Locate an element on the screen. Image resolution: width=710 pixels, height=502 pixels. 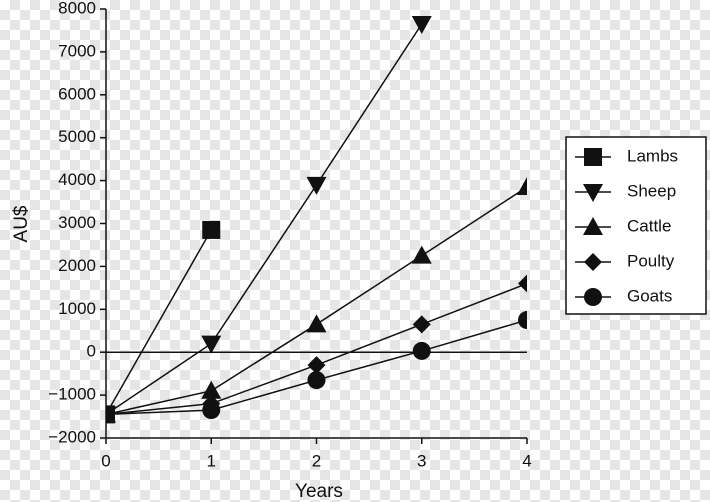
y-tick-label: 5000 is located at coordinates (77, 136).